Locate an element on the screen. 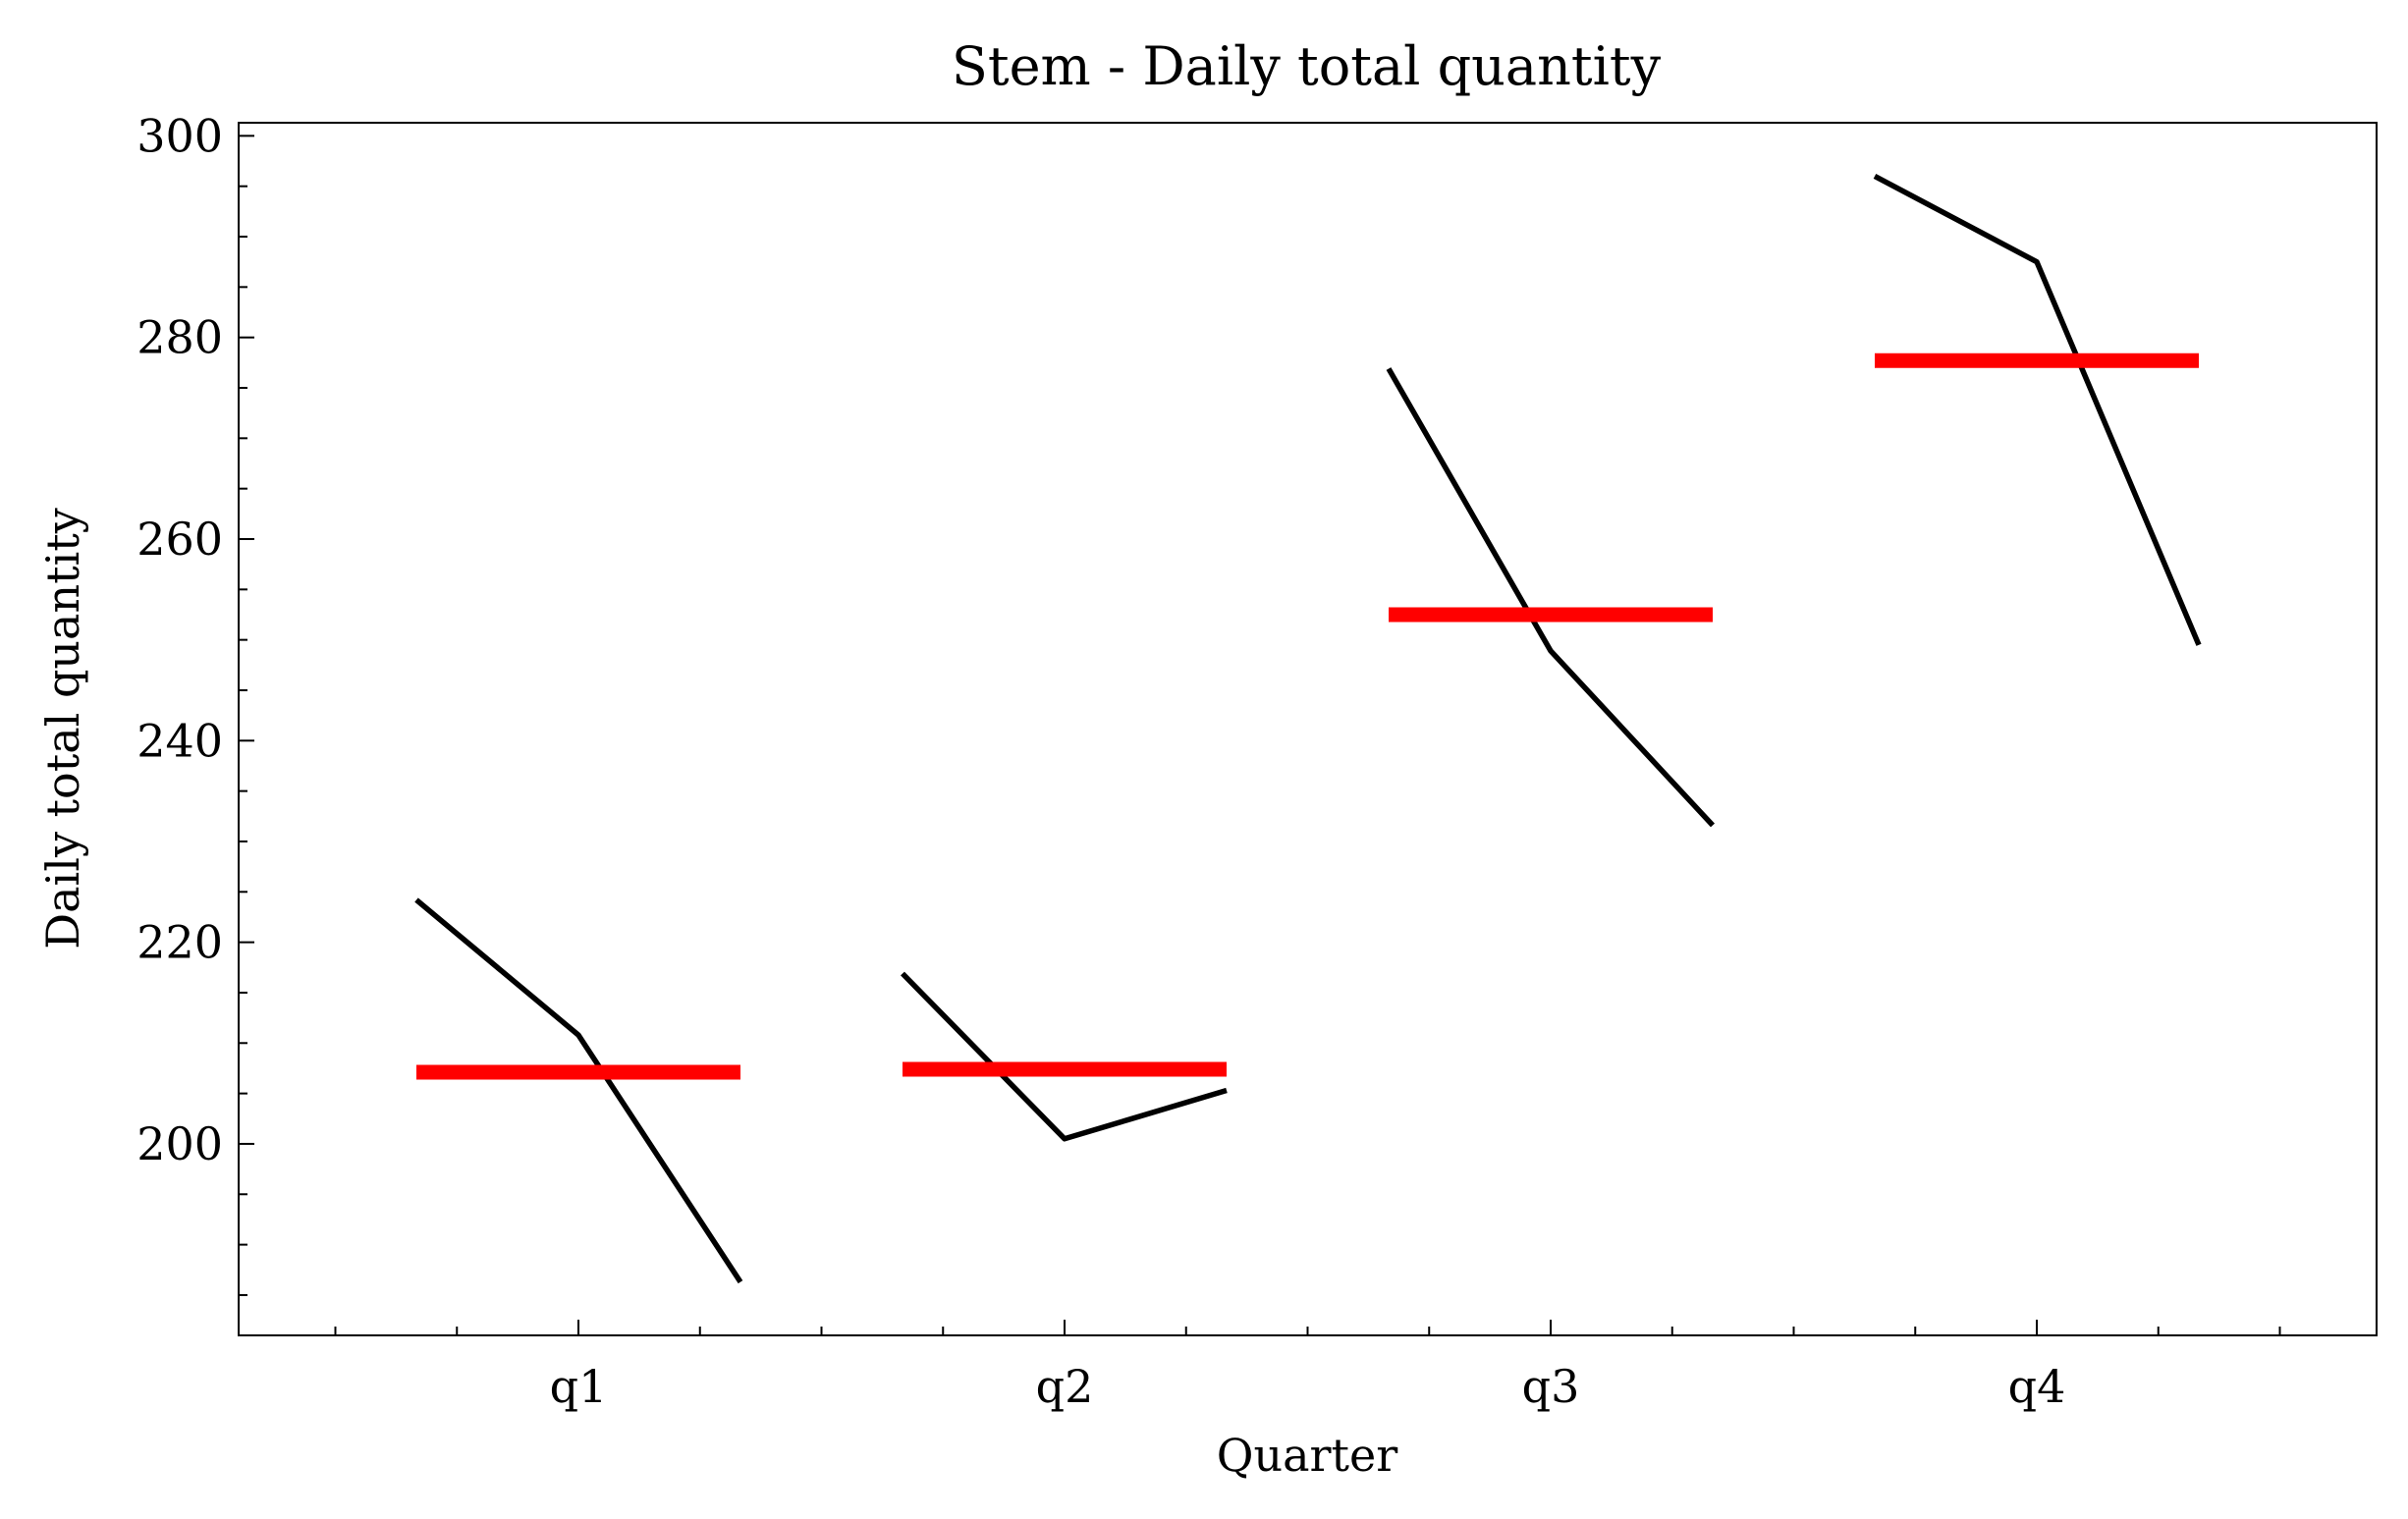 The width and height of the screenshot is (2408, 1519). series-line-q3 is located at coordinates (1551, 597).